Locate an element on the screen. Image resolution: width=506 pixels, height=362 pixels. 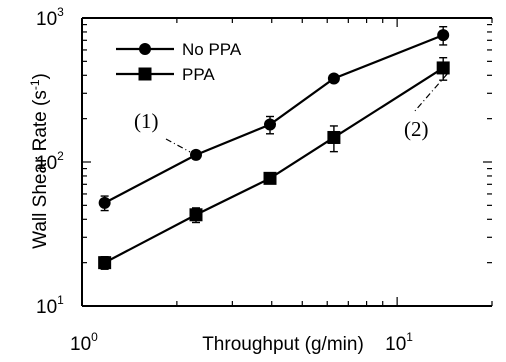
x-tick-label: 10¹ is located at coordinates (399, 342).